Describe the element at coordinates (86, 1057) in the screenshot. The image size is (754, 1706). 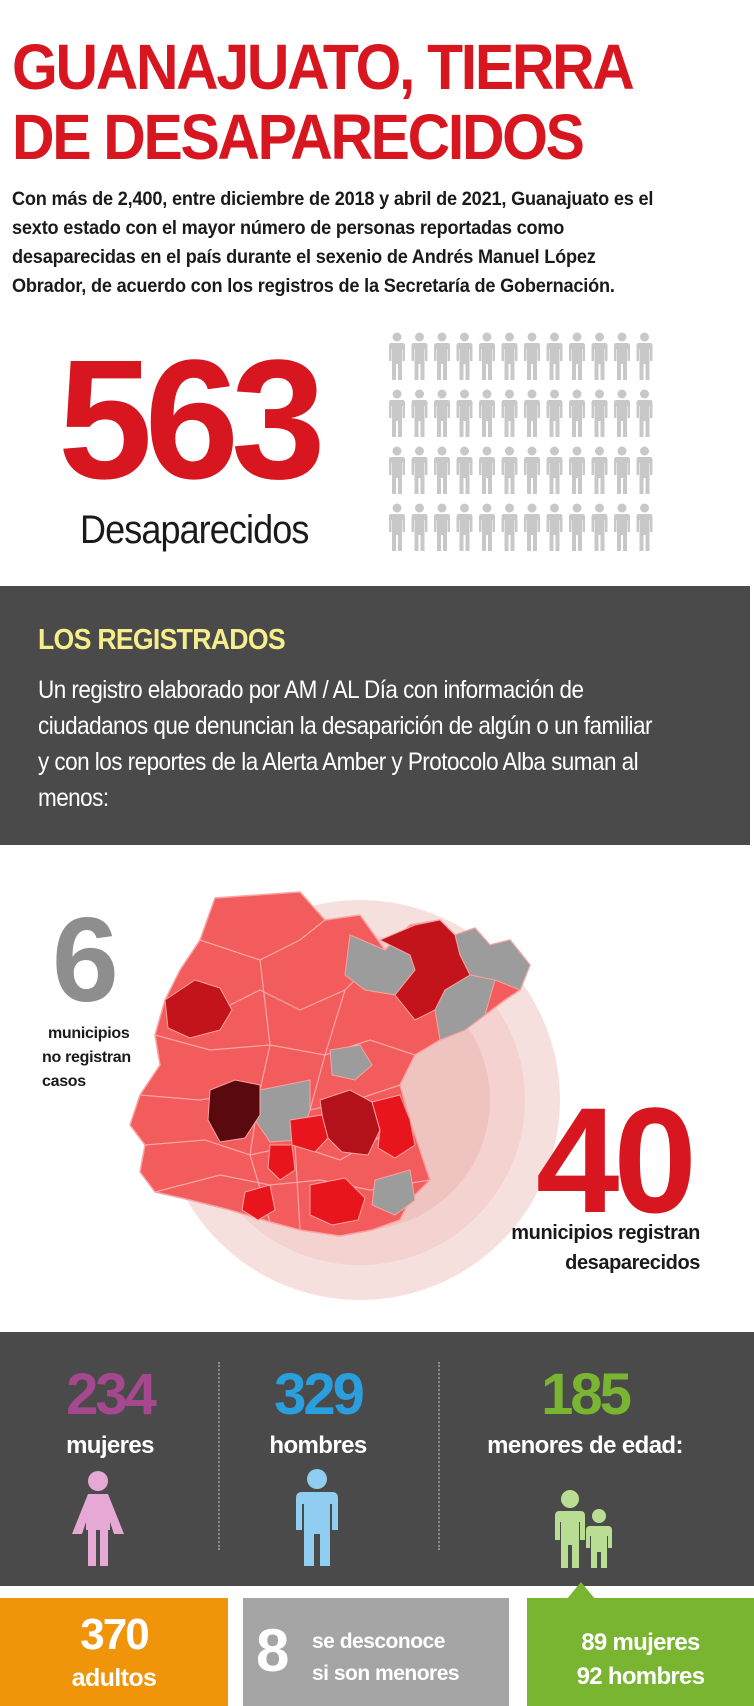
I see `no-cases-label-line-2: no registran` at that location.